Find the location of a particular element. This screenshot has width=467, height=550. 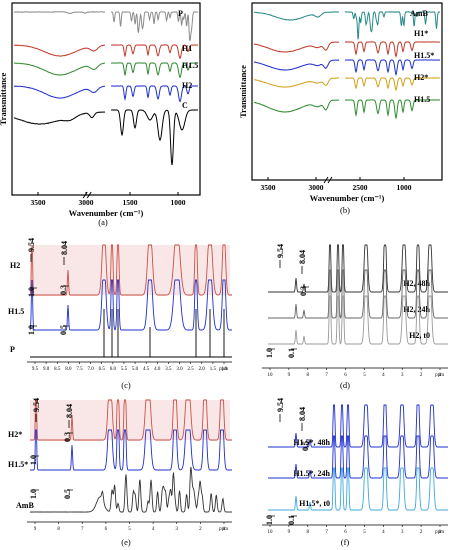

axis-break-mark is located at coordinates (328, 180).